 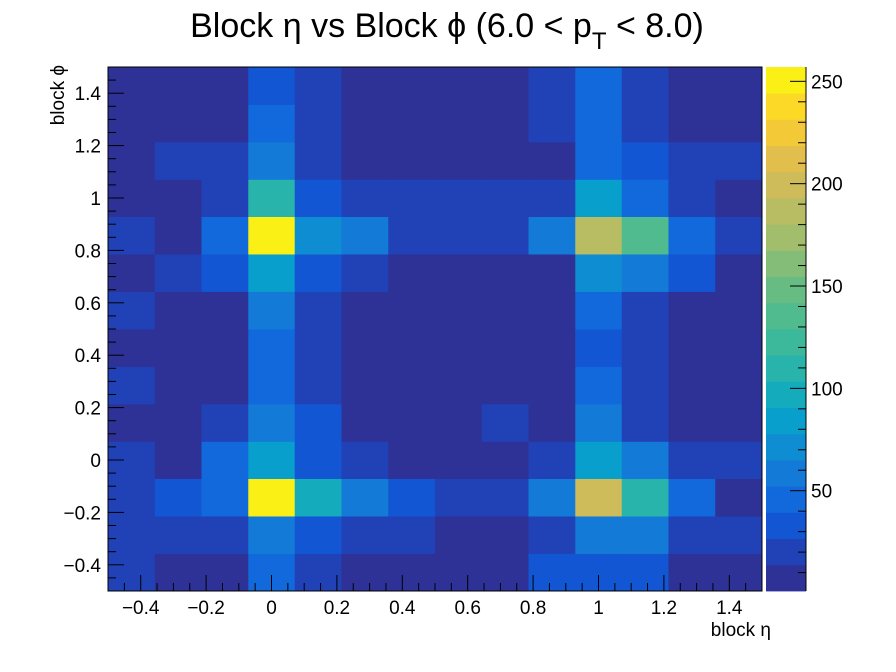 What do you see at coordinates (402, 608) in the screenshot?
I see `x-tick-label: 0.4` at bounding box center [402, 608].